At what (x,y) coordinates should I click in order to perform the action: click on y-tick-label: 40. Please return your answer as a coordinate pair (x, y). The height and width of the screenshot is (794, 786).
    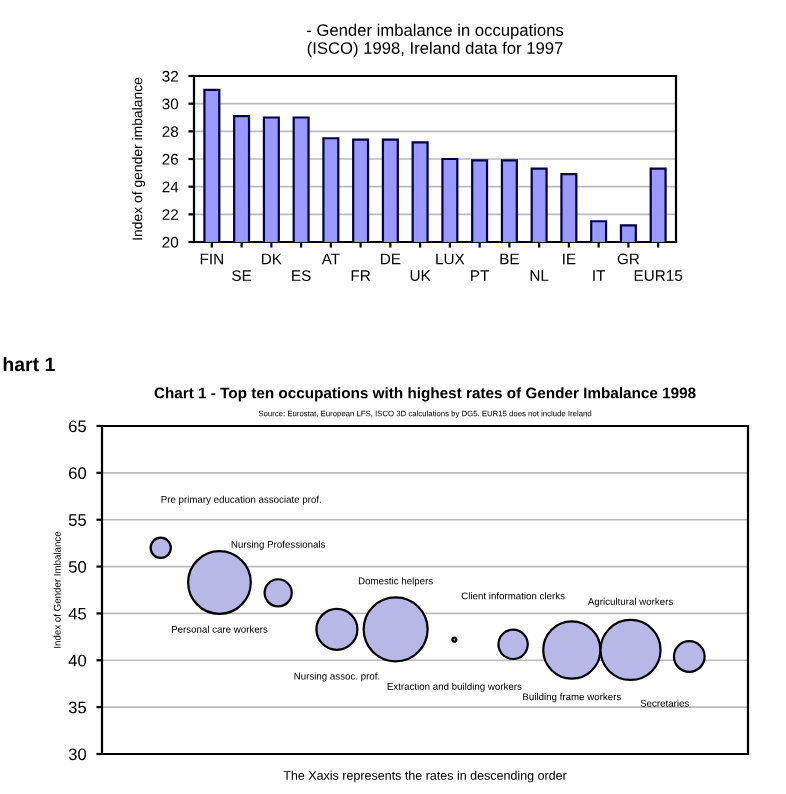
    Looking at the image, I should click on (77, 660).